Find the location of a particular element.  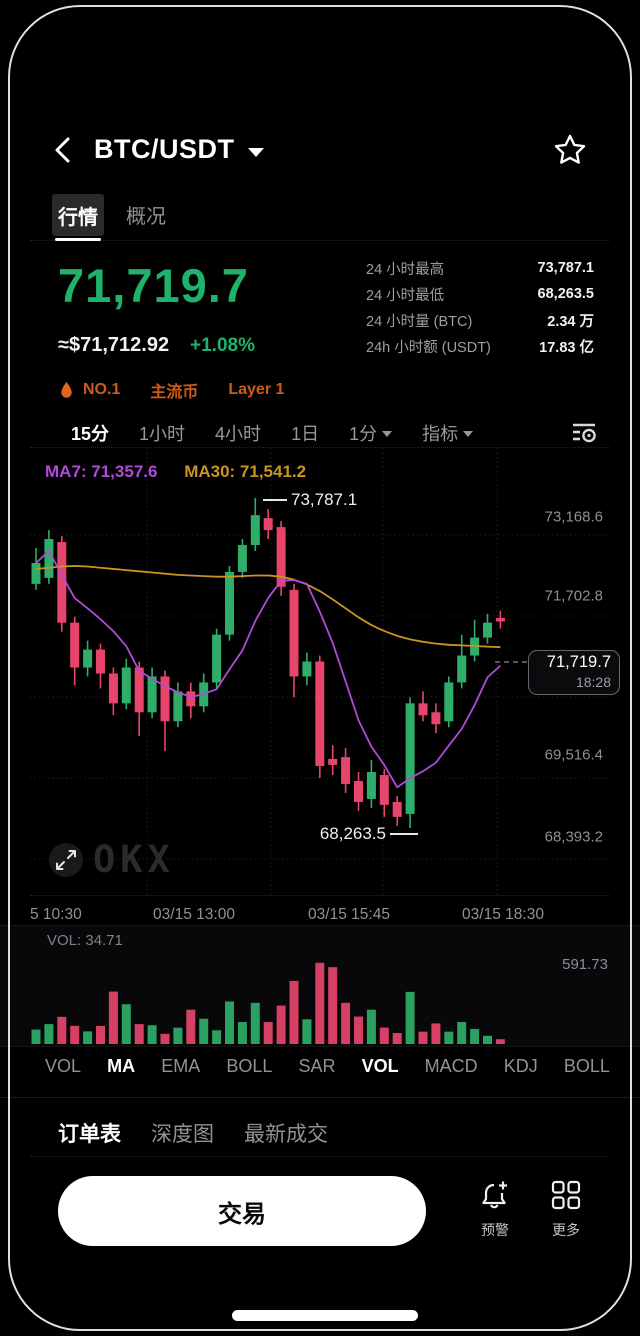

order-tab-0: 订单表 is located at coordinates (89, 1134).